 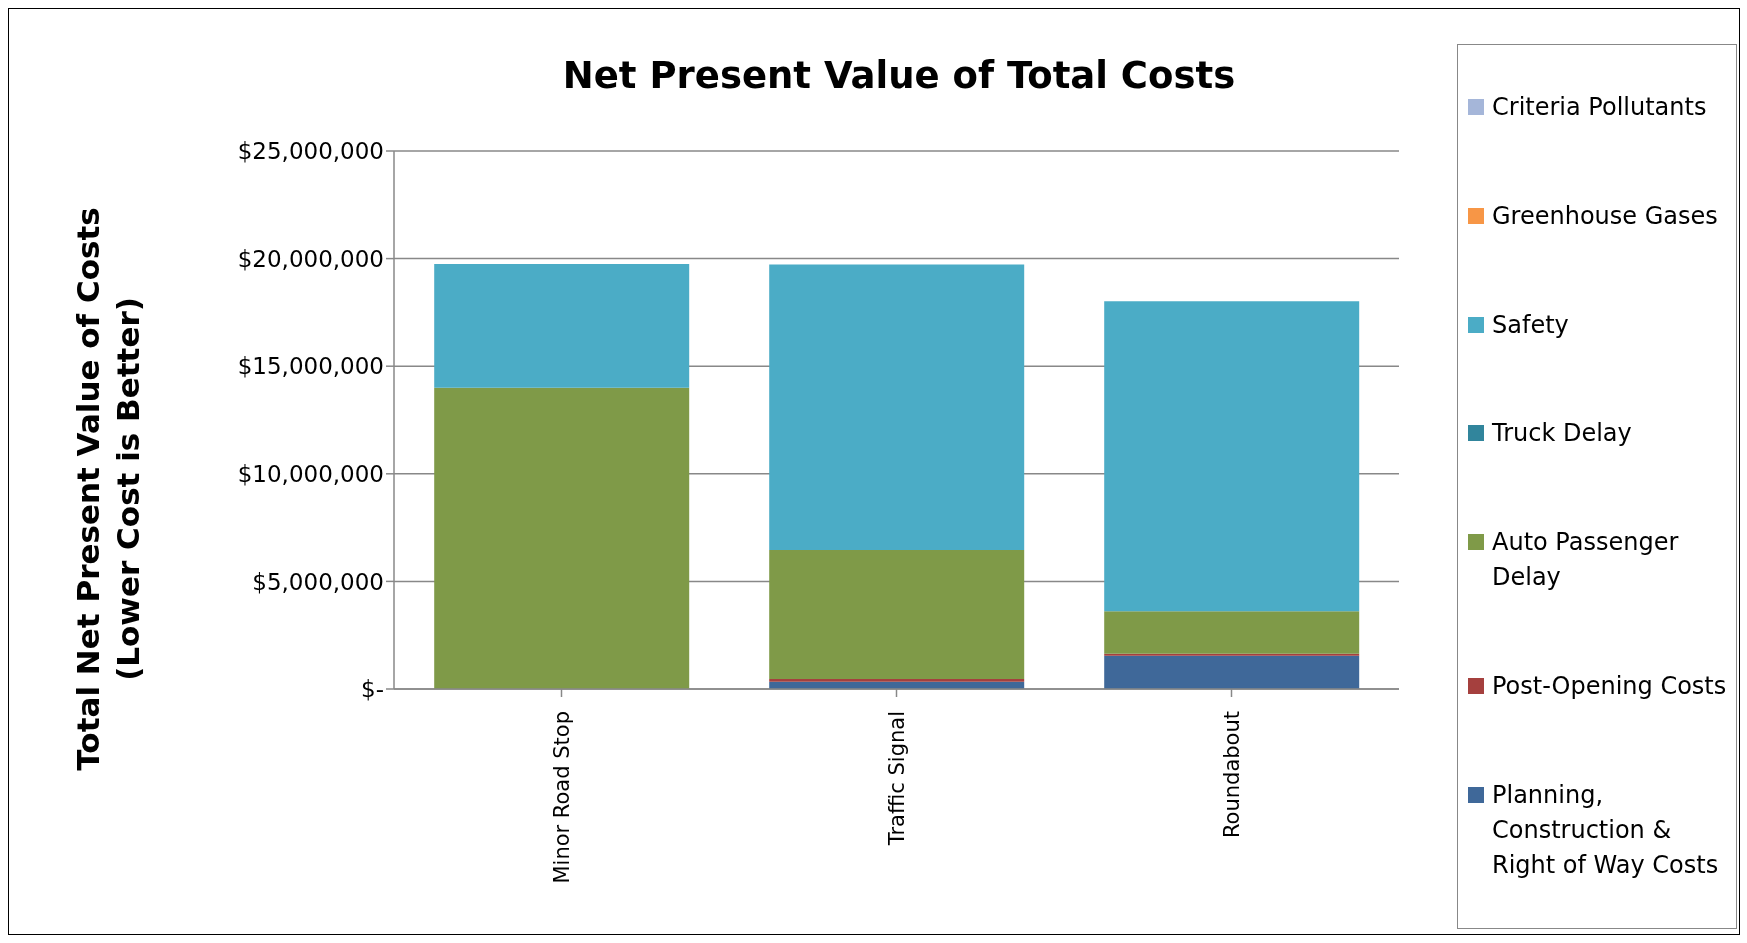 I want to click on legend-label: Criteria Pollutants, so click(x=1599, y=107).